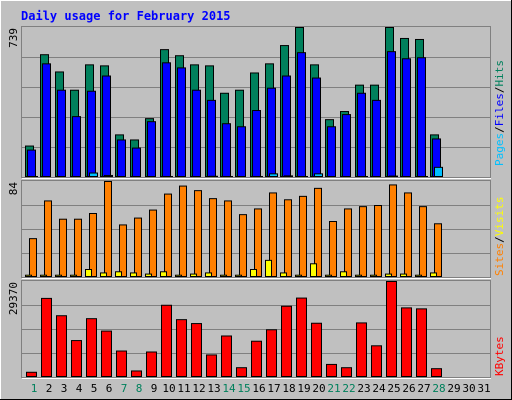  I want to click on legend-sep-2: /, so click(499, 90).